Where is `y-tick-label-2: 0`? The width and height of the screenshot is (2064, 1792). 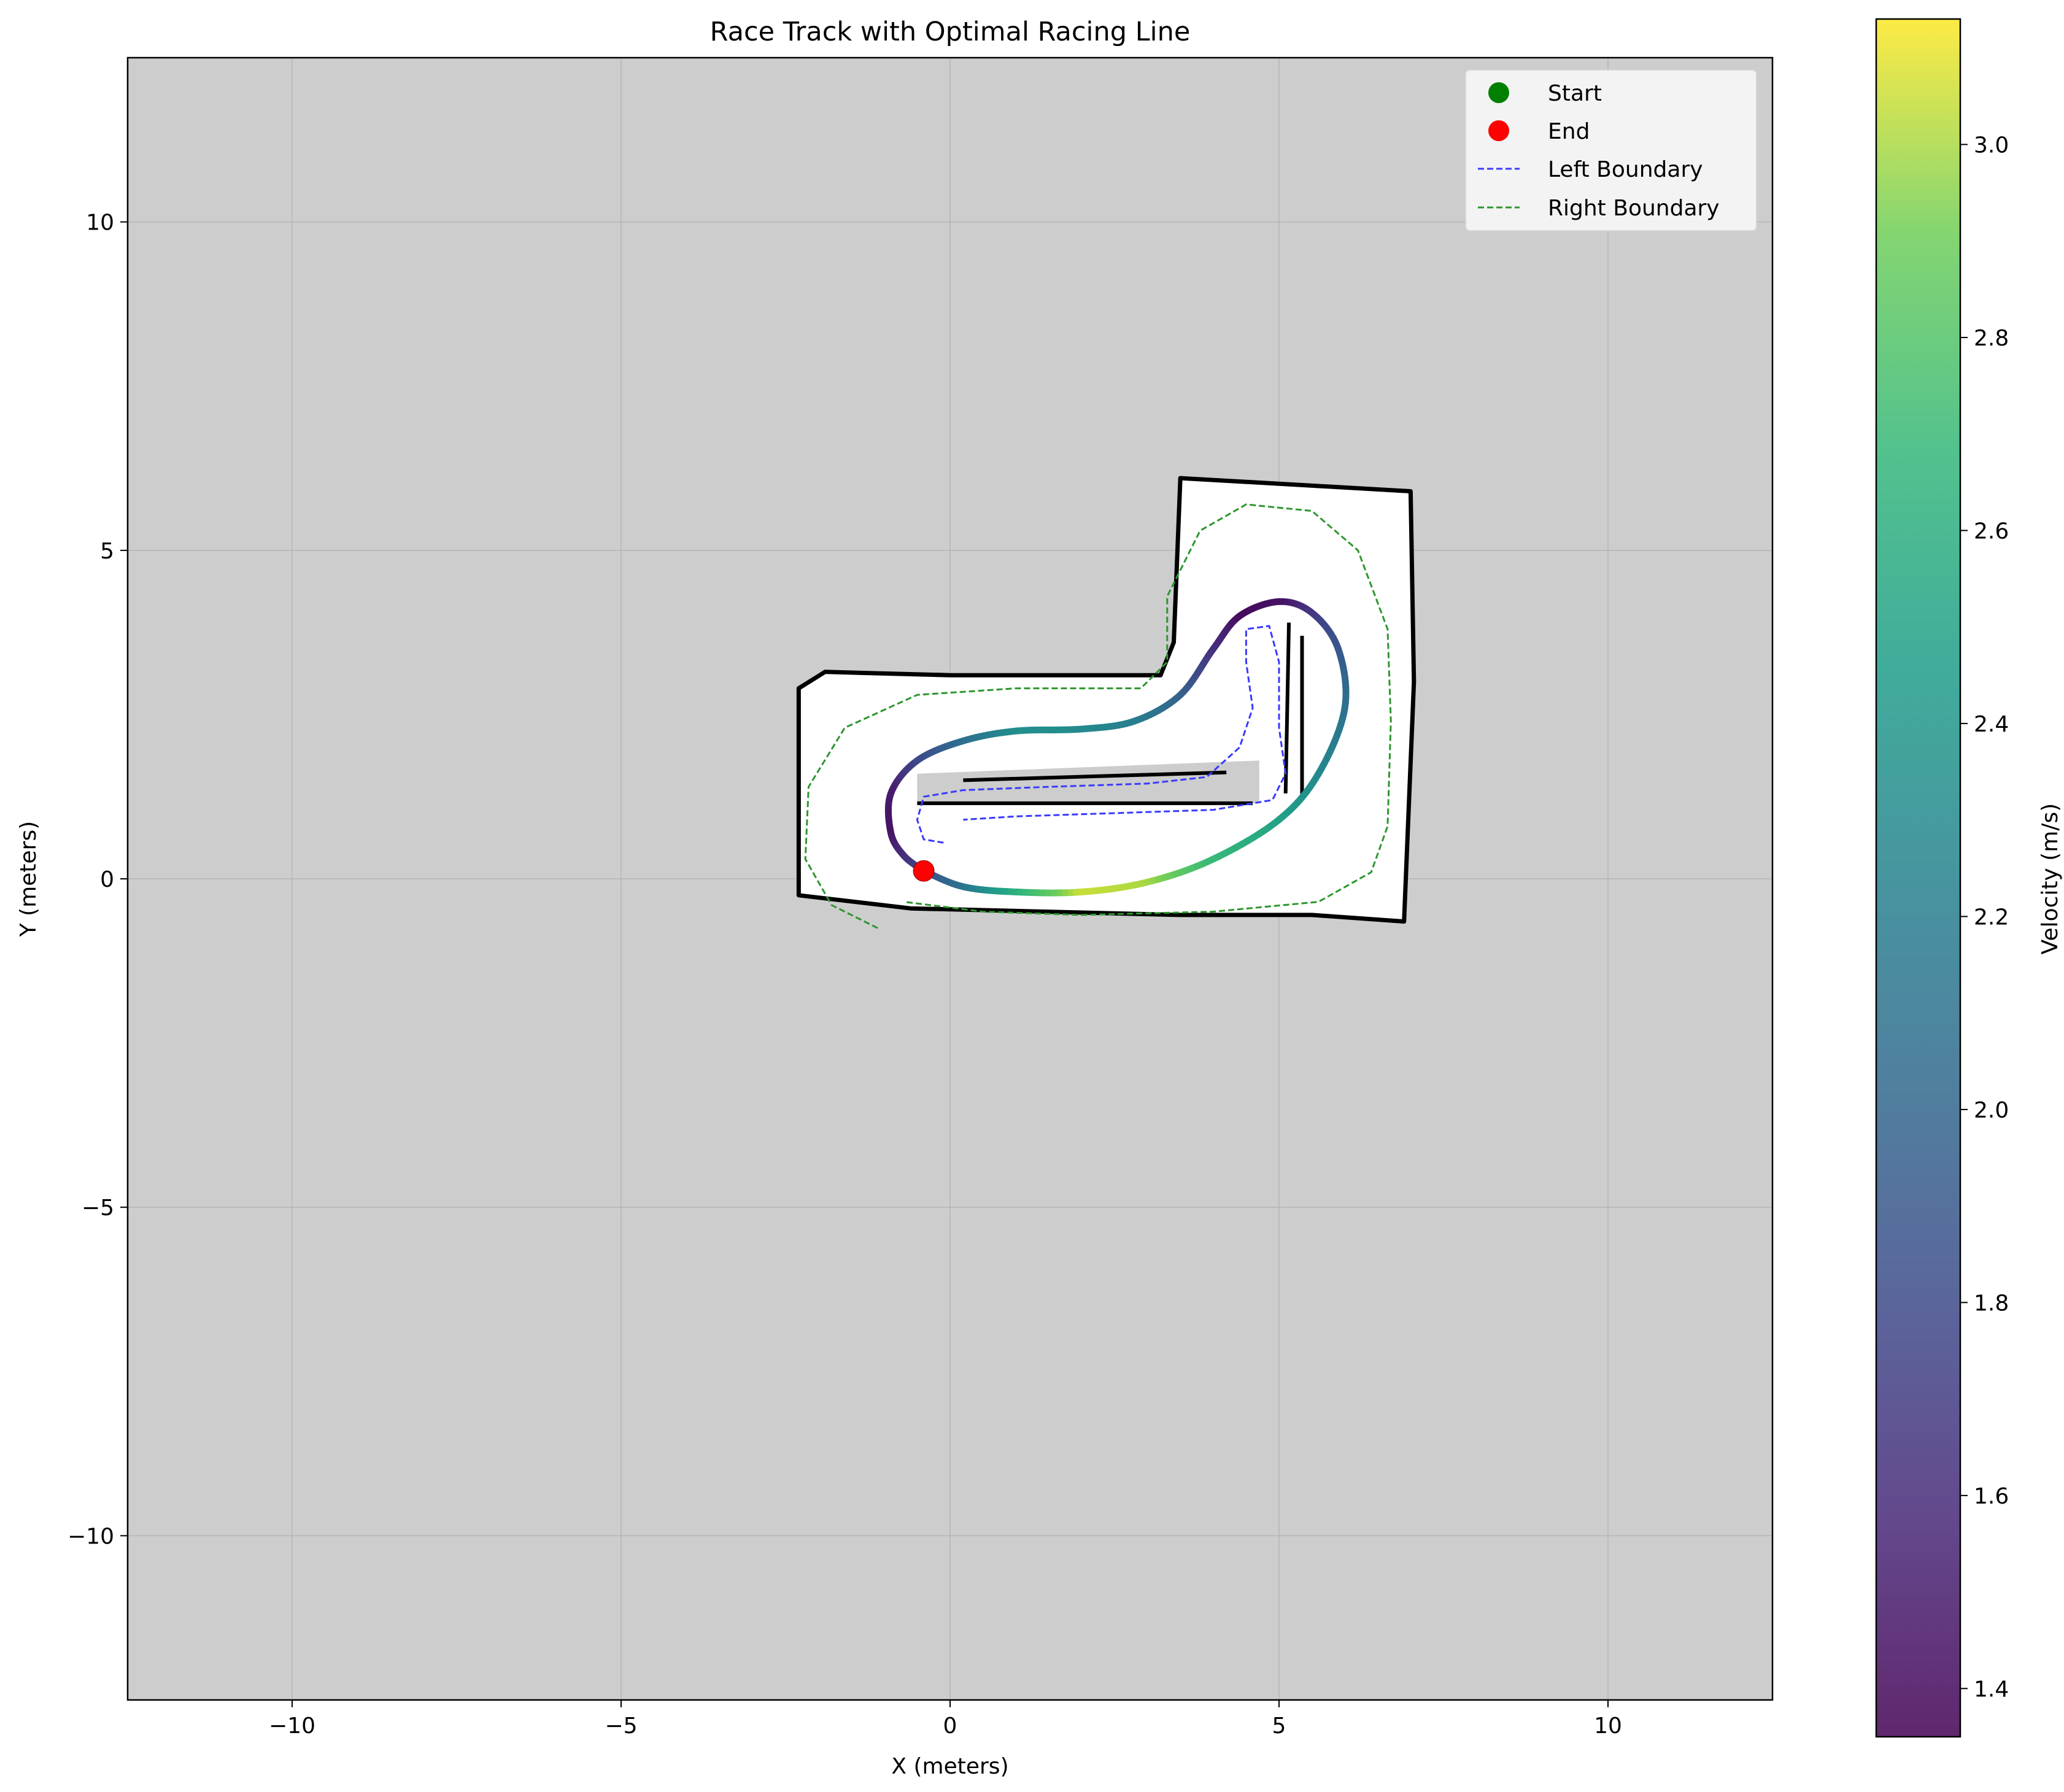
y-tick-label-2: 0 is located at coordinates (107, 880).